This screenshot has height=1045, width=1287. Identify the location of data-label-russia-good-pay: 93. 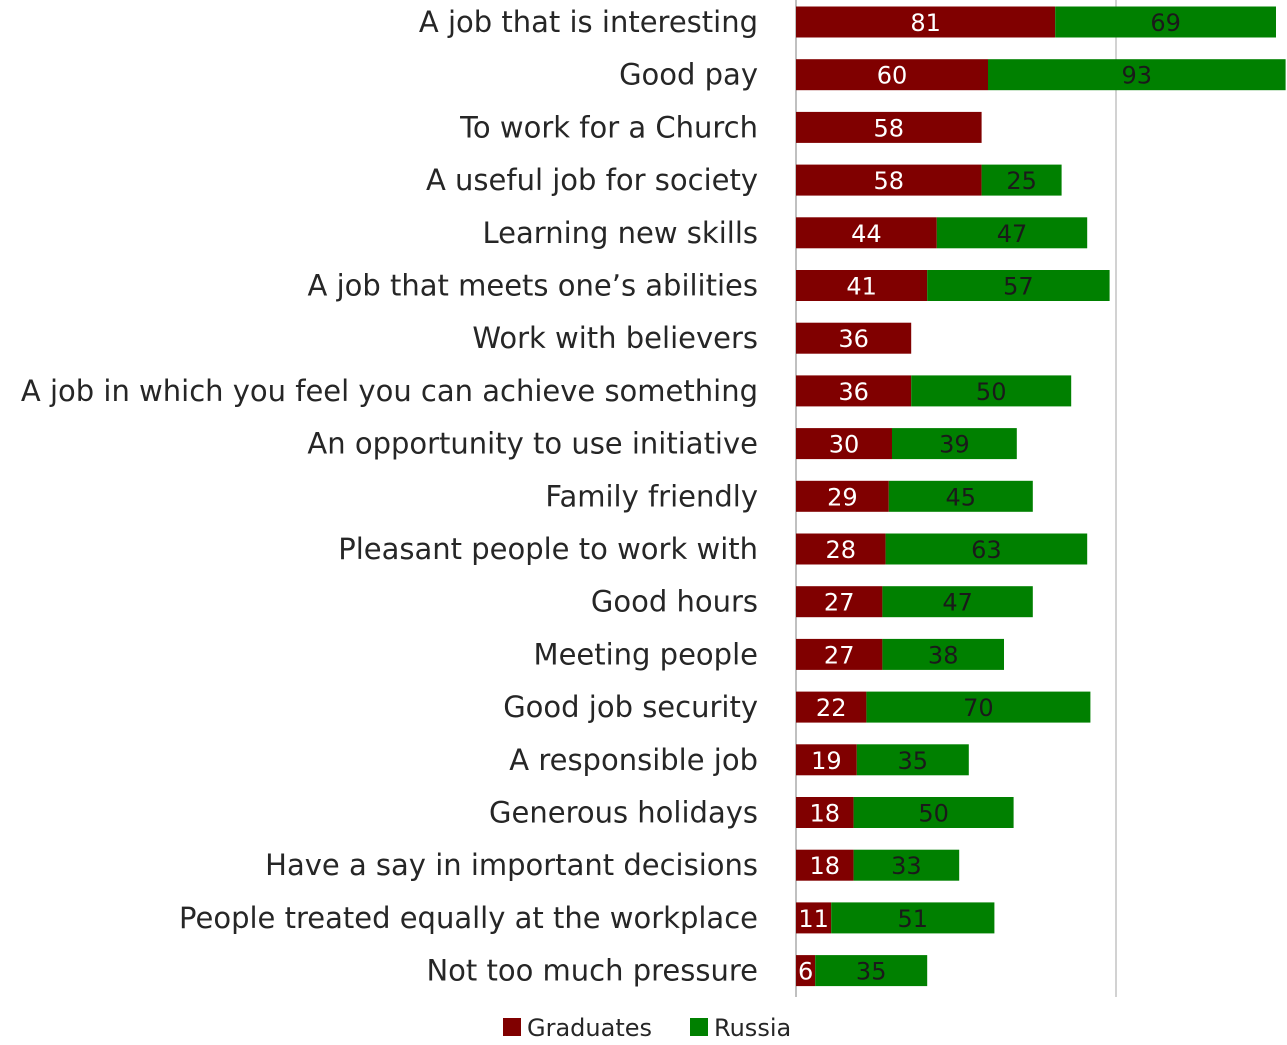
(1137, 76).